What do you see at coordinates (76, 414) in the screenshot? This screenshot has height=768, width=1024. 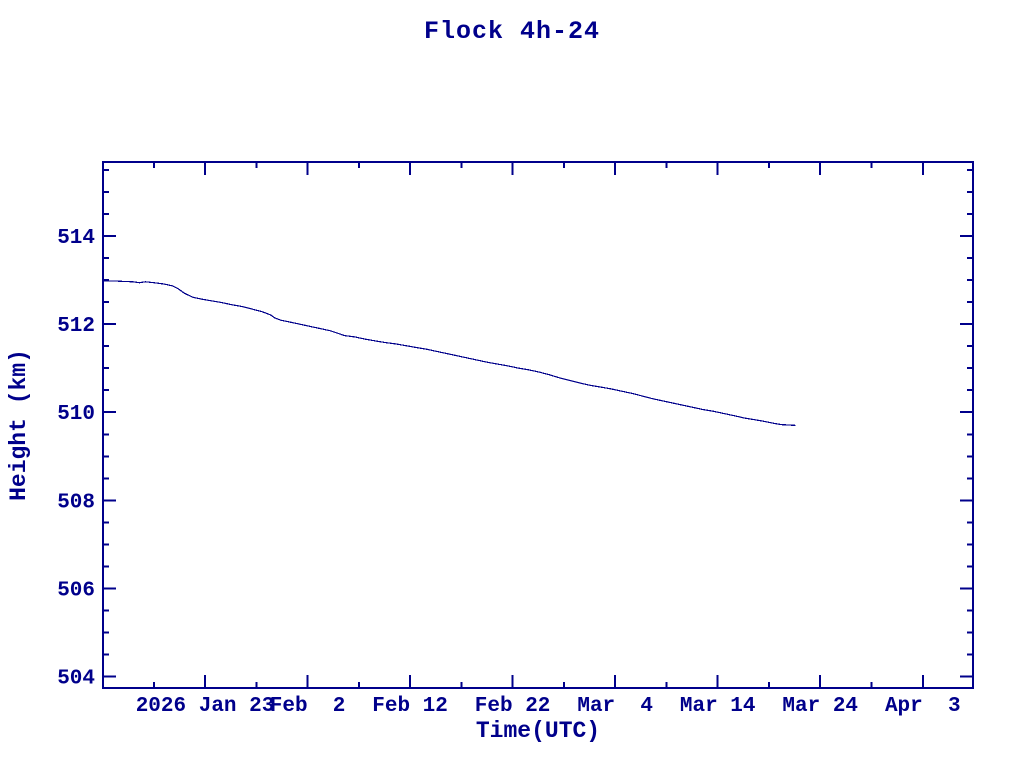 I see `y-tick-label: 510` at bounding box center [76, 414].